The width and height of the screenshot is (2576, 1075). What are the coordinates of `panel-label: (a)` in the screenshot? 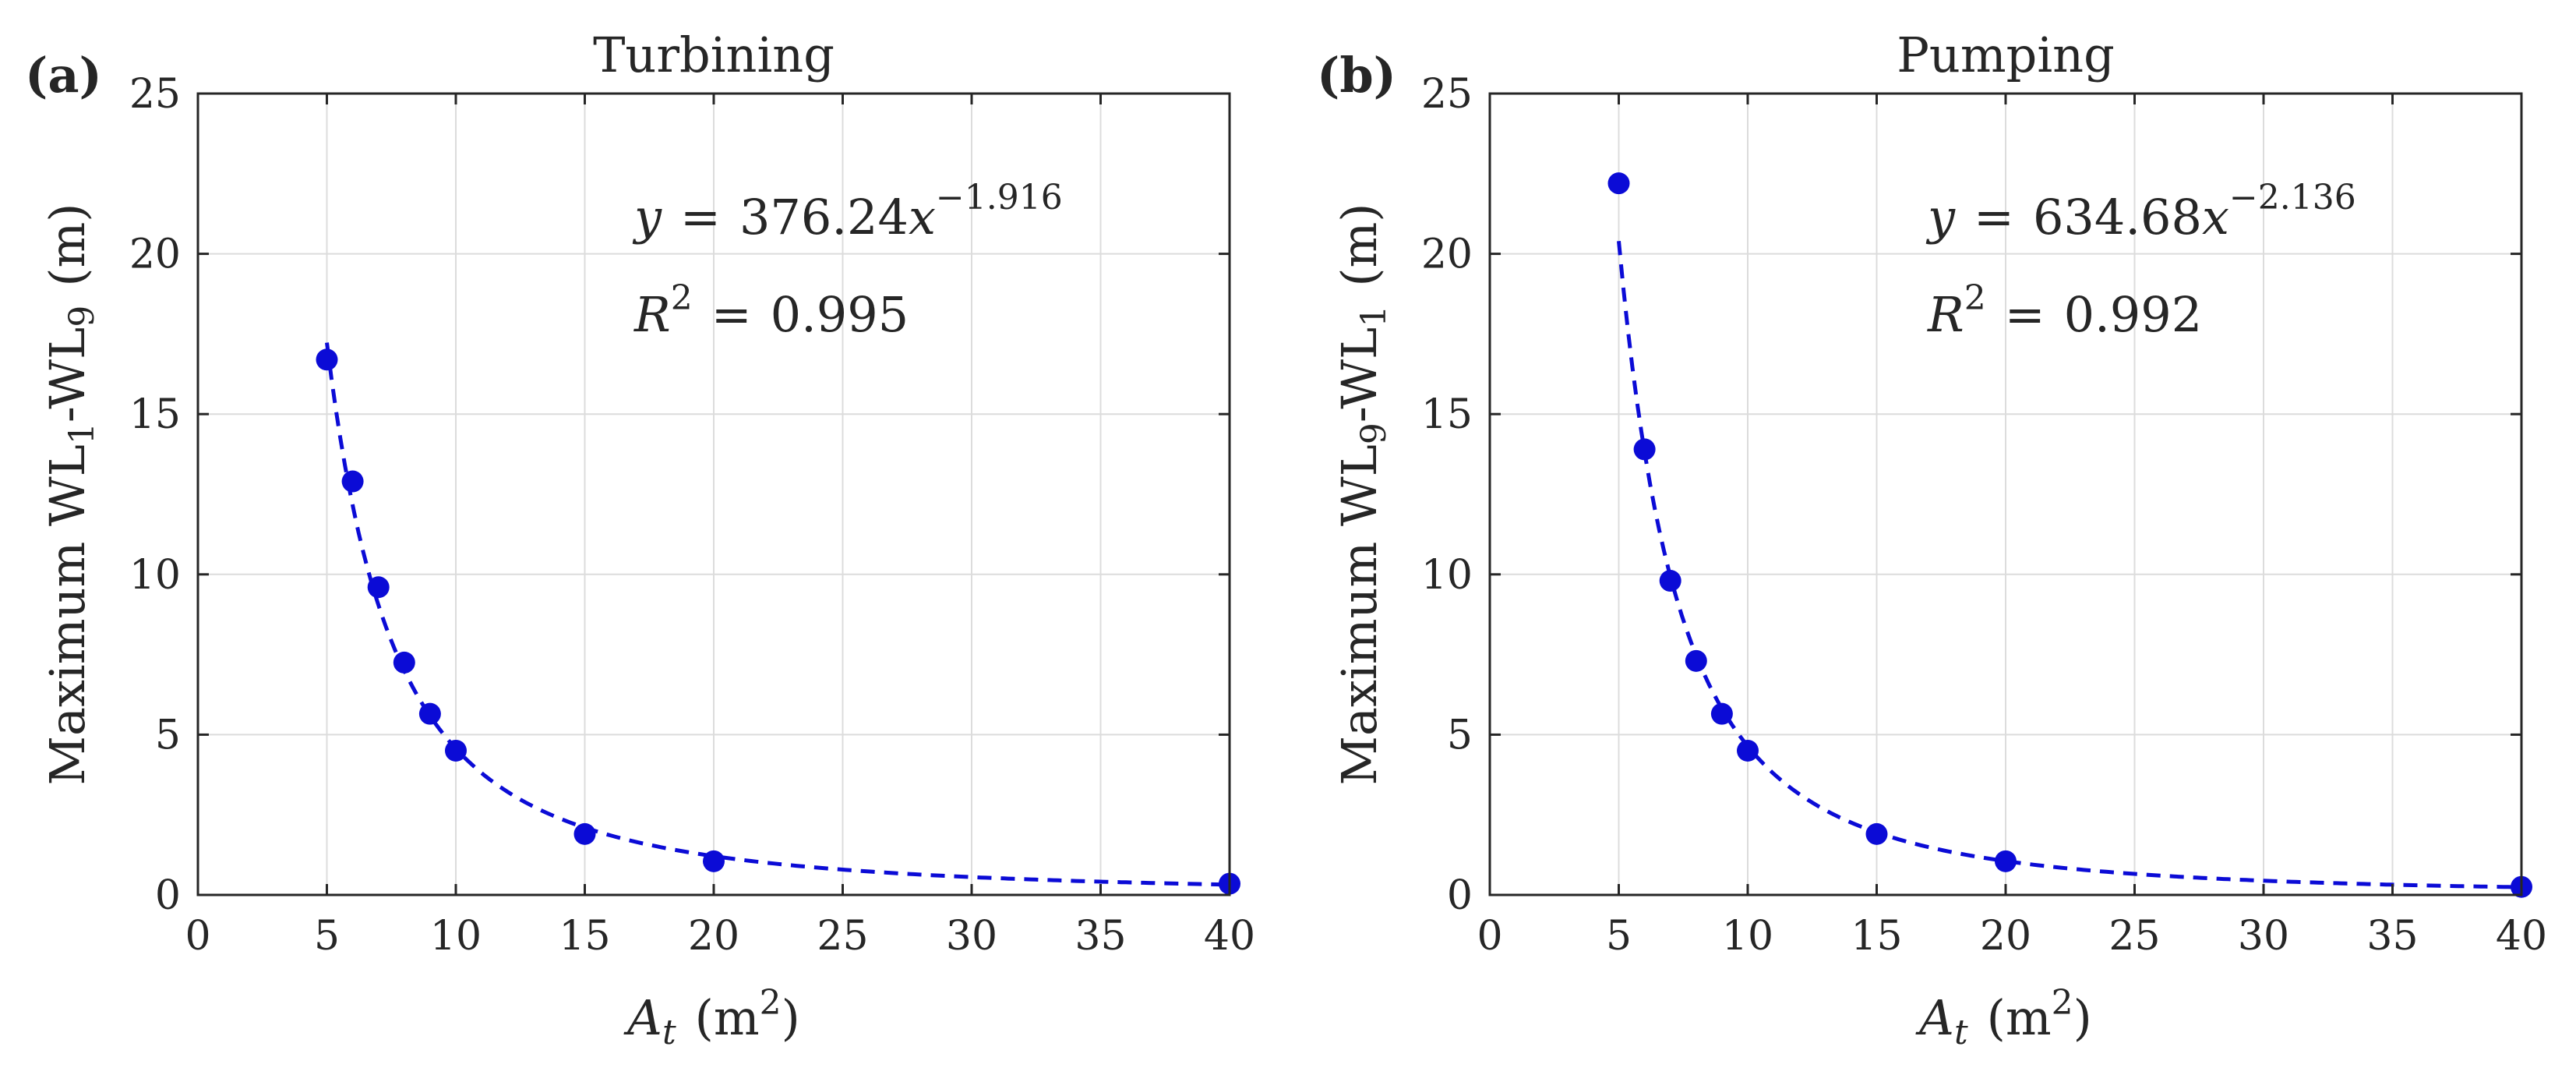 It's located at (63, 75).